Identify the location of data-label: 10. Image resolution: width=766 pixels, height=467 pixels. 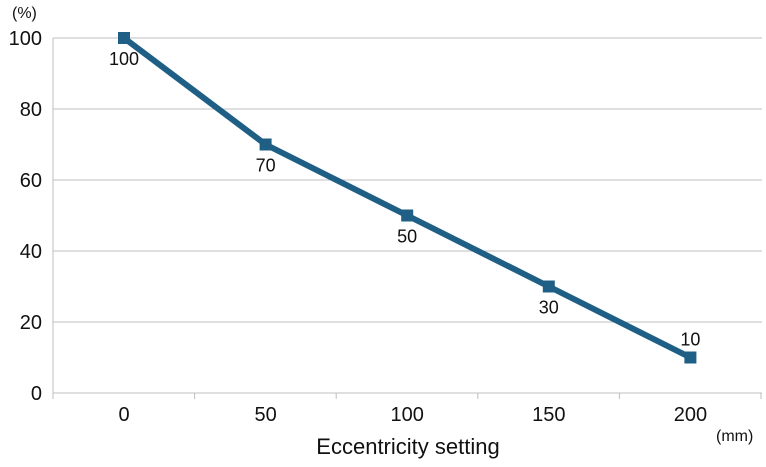
(690, 340).